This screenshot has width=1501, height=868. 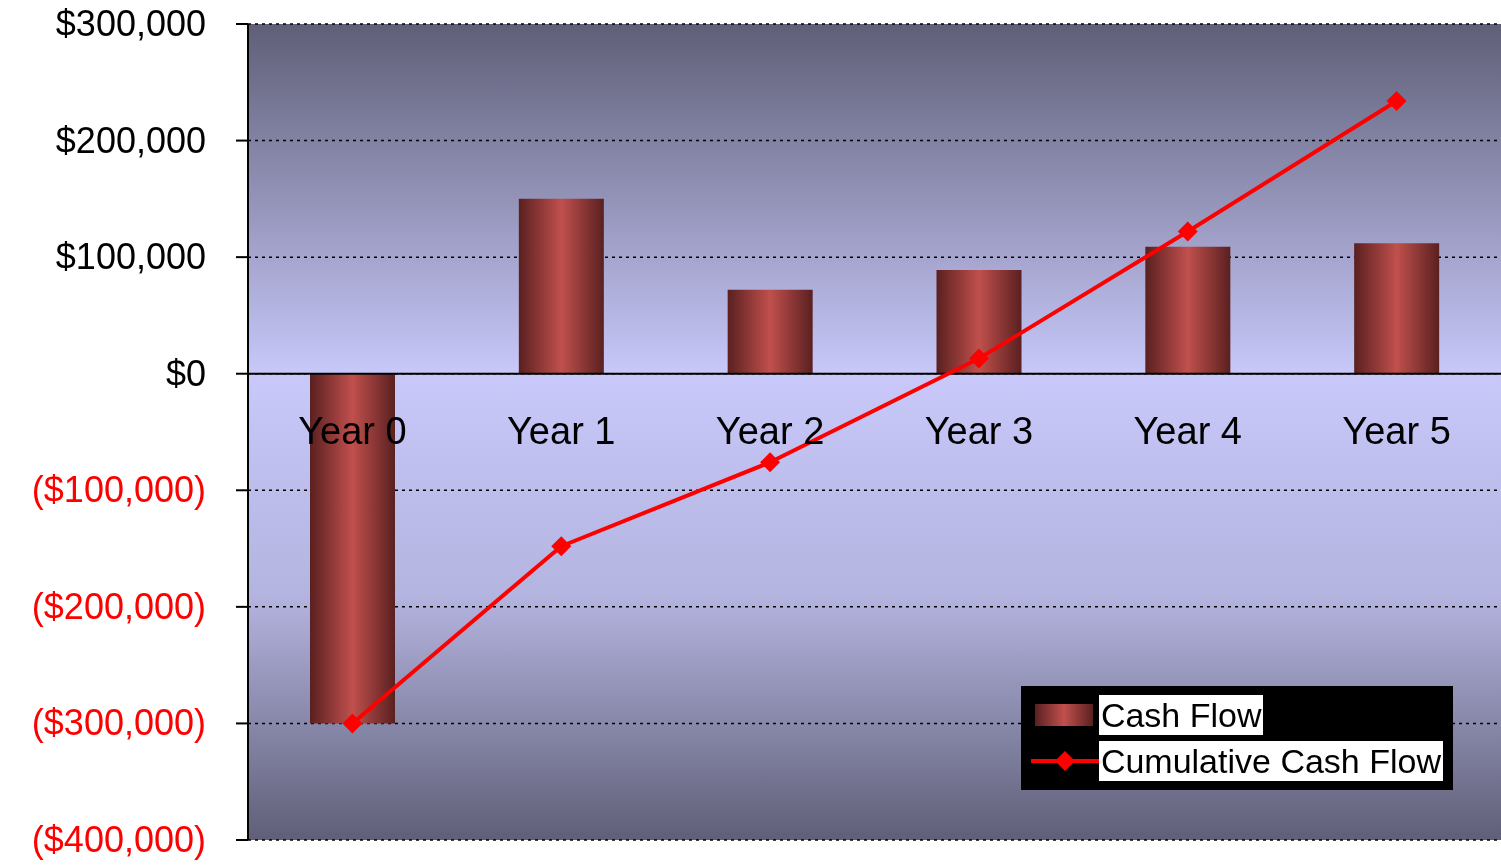 I want to click on y-tick-label: $300,000, so click(x=130, y=23).